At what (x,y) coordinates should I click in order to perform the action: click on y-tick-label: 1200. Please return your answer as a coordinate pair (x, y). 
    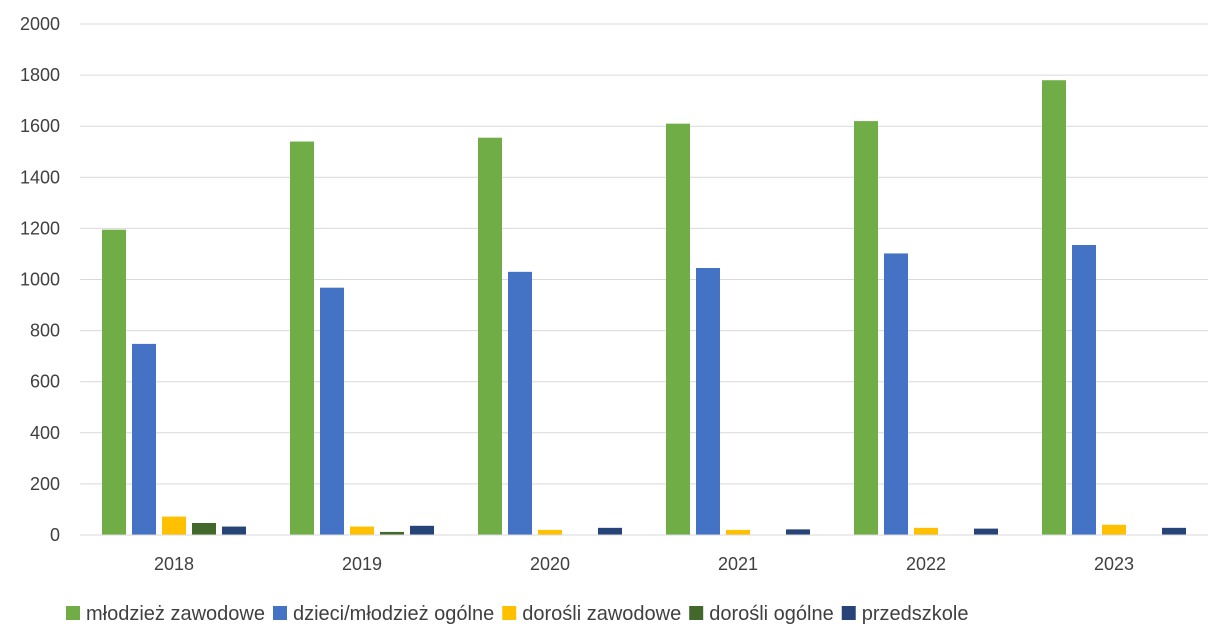
    Looking at the image, I should click on (40, 228).